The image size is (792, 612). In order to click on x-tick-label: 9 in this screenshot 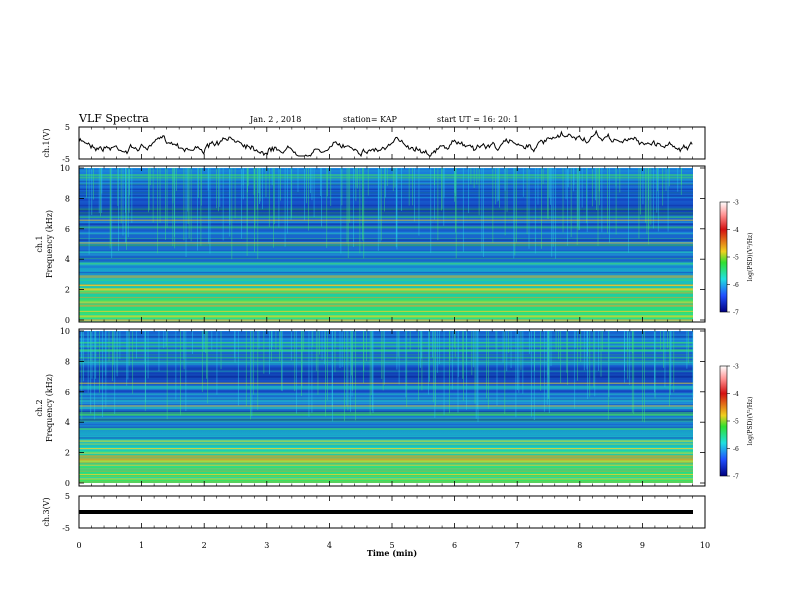, I will do `click(642, 545)`.